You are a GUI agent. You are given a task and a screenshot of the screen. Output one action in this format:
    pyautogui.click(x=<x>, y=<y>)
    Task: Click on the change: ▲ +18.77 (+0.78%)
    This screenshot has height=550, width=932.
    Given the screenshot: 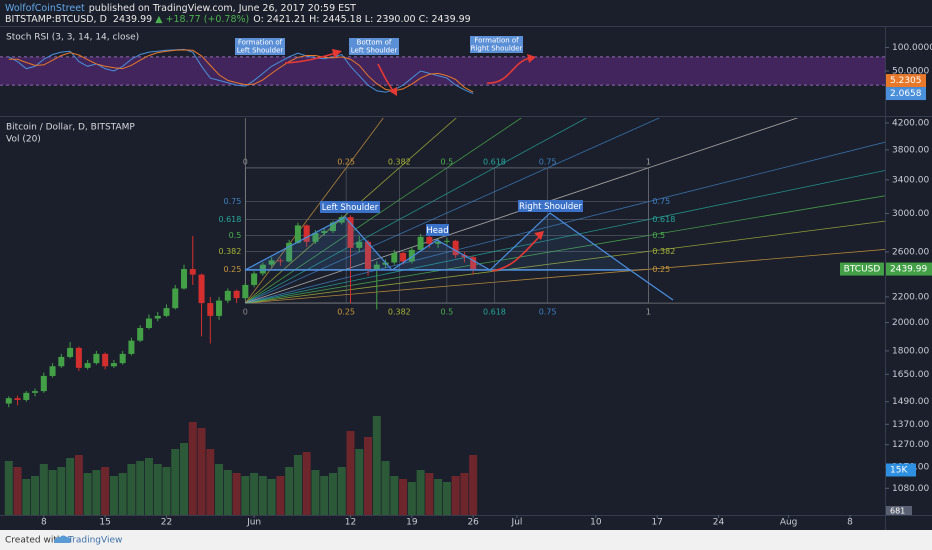 What is the action you would take?
    pyautogui.click(x=202, y=19)
    